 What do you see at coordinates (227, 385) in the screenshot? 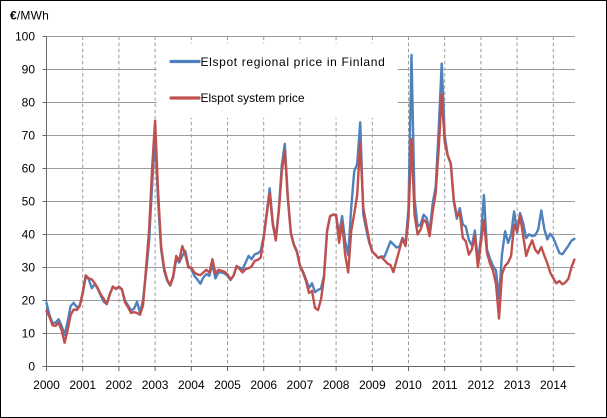
I see `svg-text: 2005` at bounding box center [227, 385].